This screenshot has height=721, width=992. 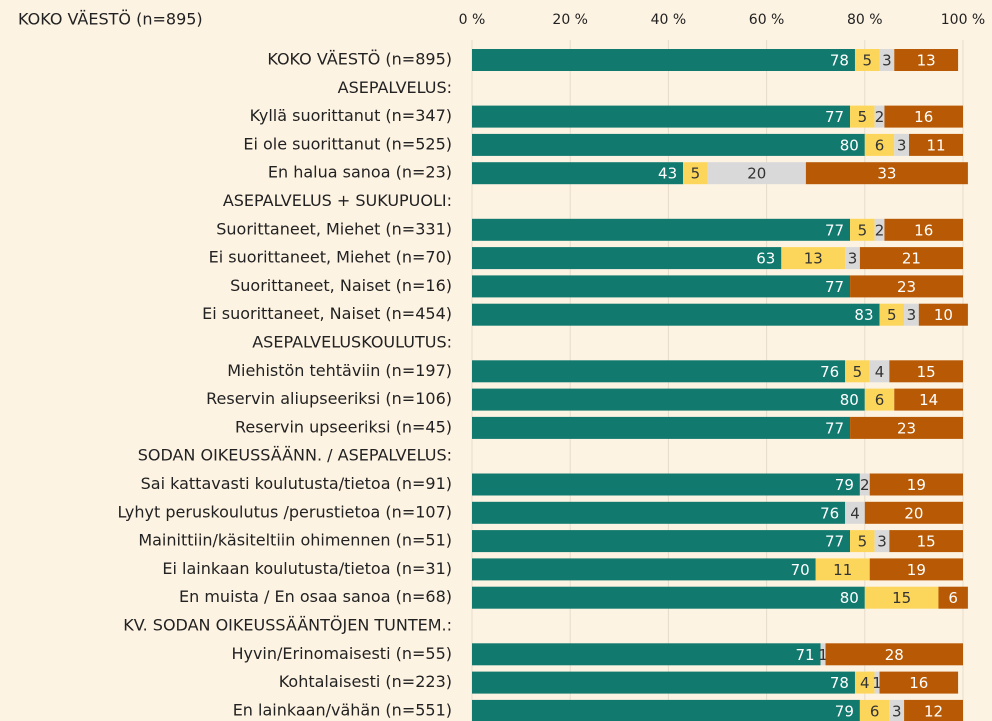 What do you see at coordinates (327, 313) in the screenshot?
I see `y-tick-label: Ei suorittaneet, Naiset (n=454)` at bounding box center [327, 313].